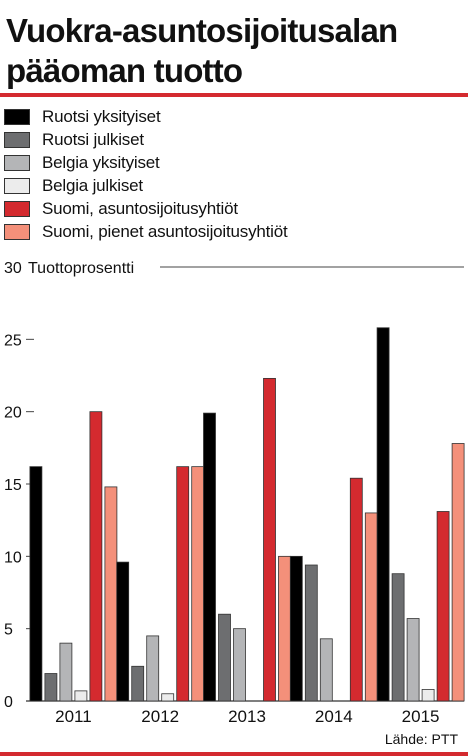 The width and height of the screenshot is (468, 756). What do you see at coordinates (13, 340) in the screenshot?
I see `y-tick-label: 25` at bounding box center [13, 340].